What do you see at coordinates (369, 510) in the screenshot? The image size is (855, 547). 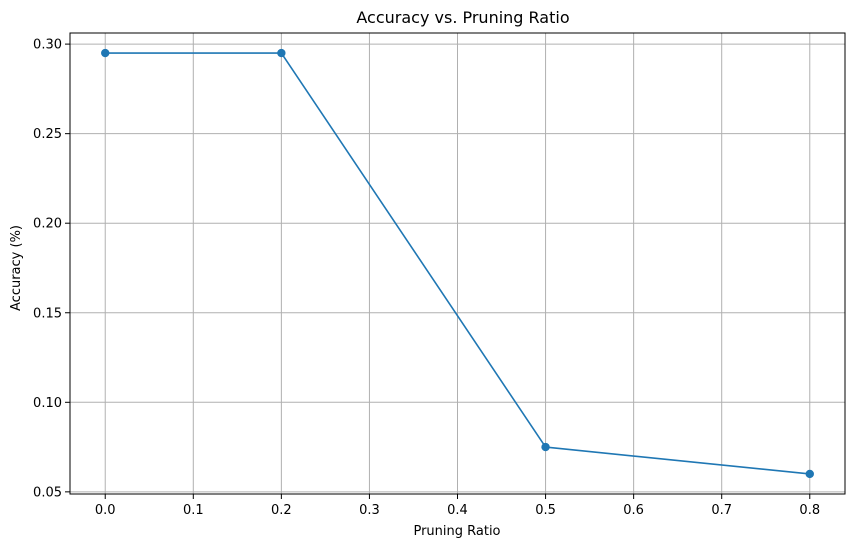 I see `x-tick-label: 0.3` at bounding box center [369, 510].